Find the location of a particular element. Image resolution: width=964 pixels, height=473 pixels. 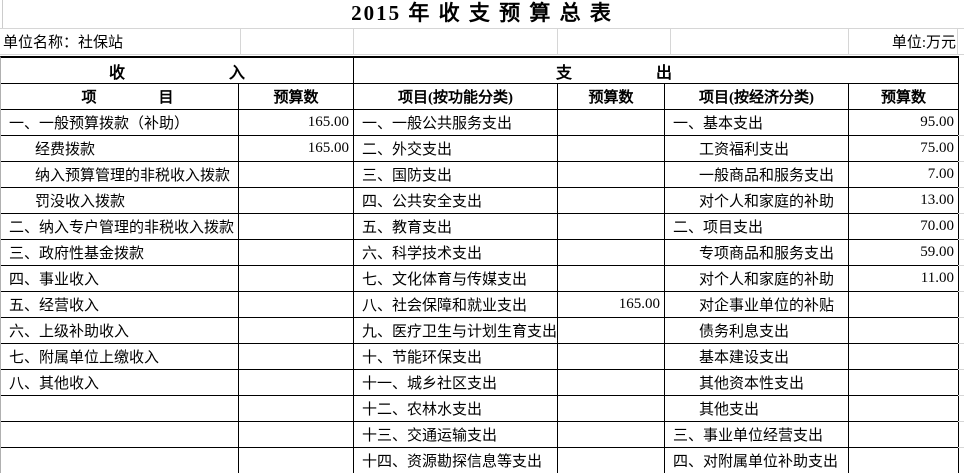

unit-row: 单位名称：社保站 单位:万元 is located at coordinates (482, 41).